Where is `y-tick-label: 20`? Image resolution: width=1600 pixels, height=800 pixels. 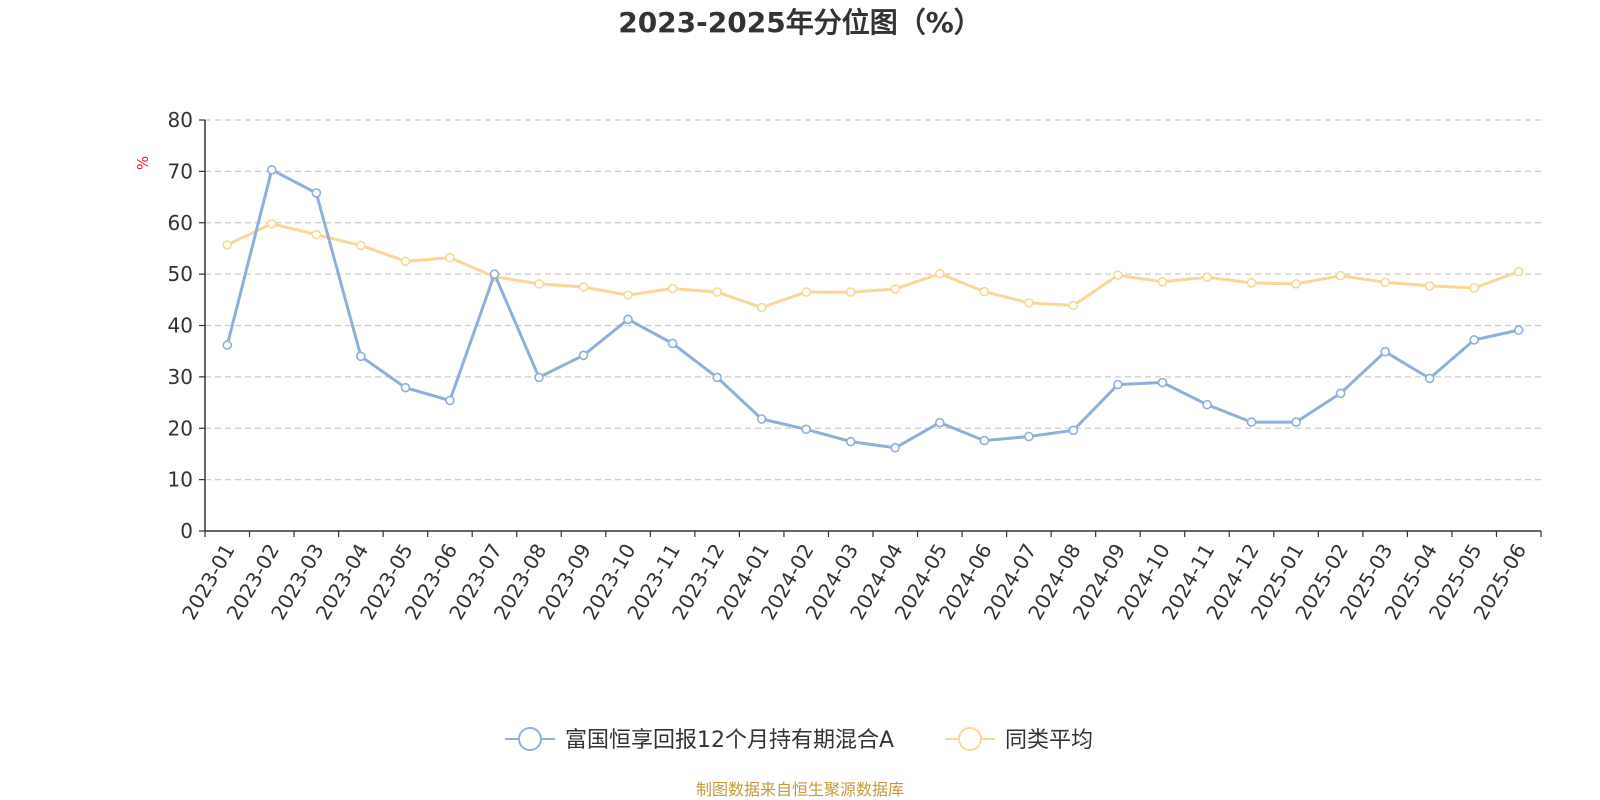
y-tick-label: 20 is located at coordinates (180, 428).